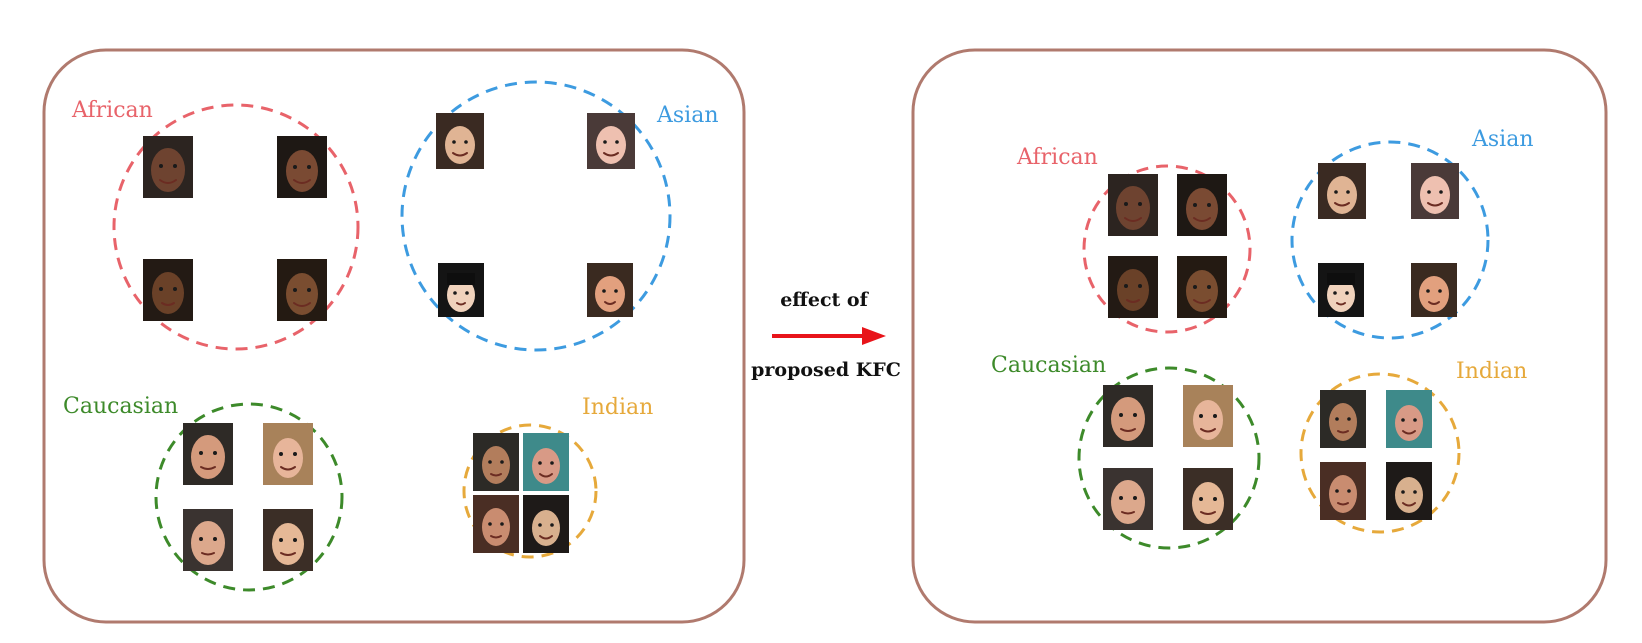  I want to click on indian-cluster-left, so click(530, 491).